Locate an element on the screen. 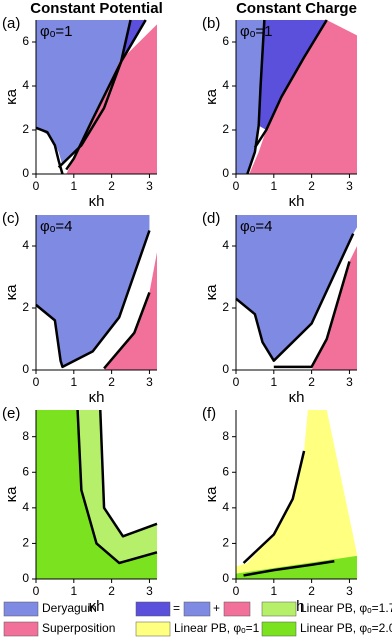 The height and width of the screenshot is (641, 392). panel-label: (e) is located at coordinates (11, 413).